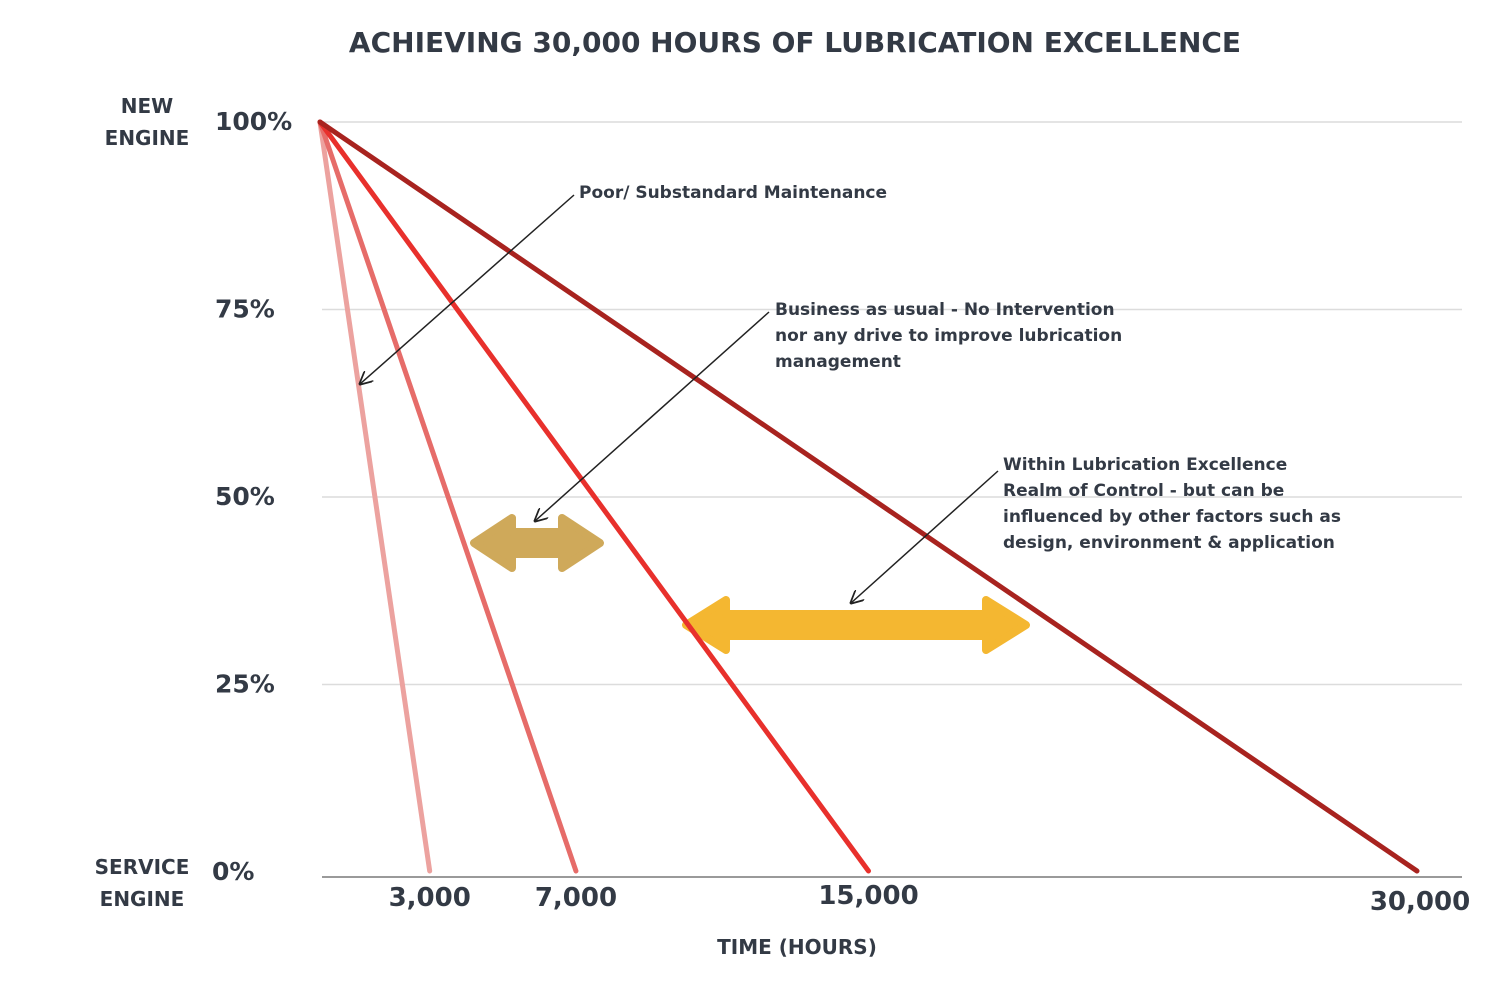  What do you see at coordinates (733, 193) in the screenshot?
I see `annotation-0-line-0: Poor/ Substandard Maintenance` at bounding box center [733, 193].